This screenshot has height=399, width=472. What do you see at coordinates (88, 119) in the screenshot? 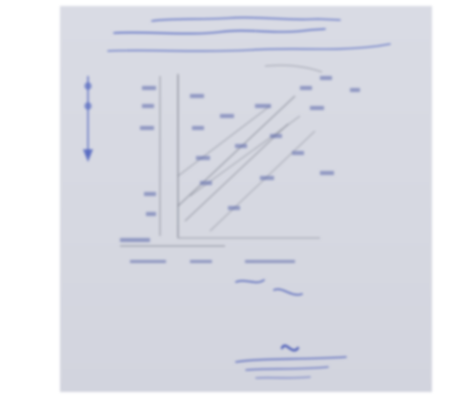
I see `margin-arrow` at bounding box center [88, 119].